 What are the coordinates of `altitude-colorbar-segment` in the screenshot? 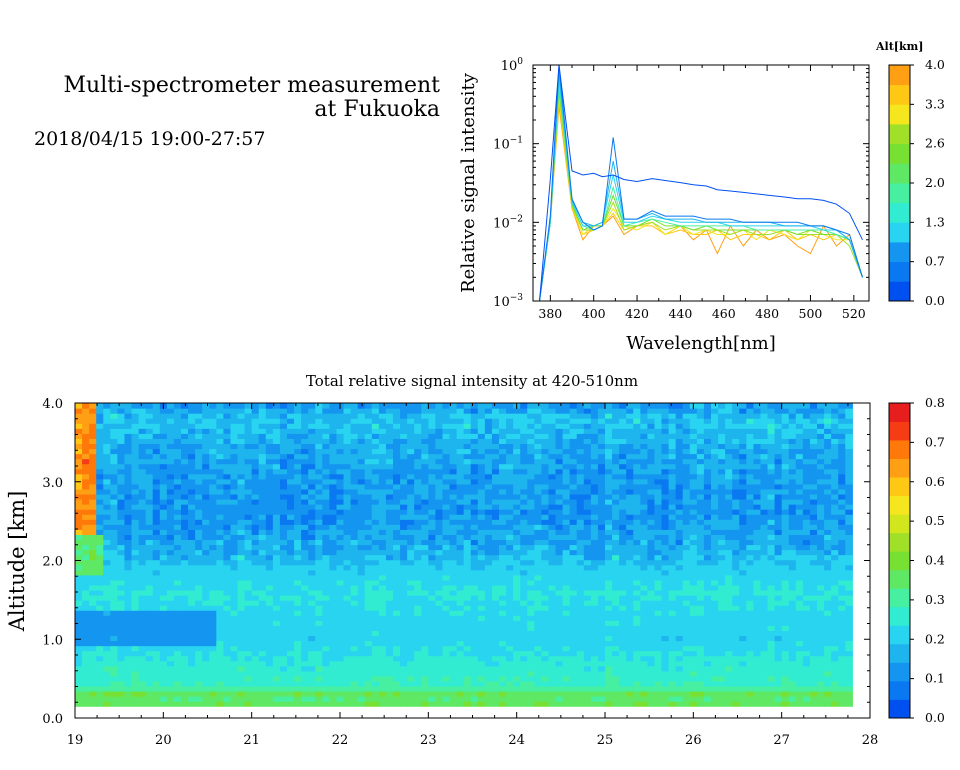 It's located at (899, 94).